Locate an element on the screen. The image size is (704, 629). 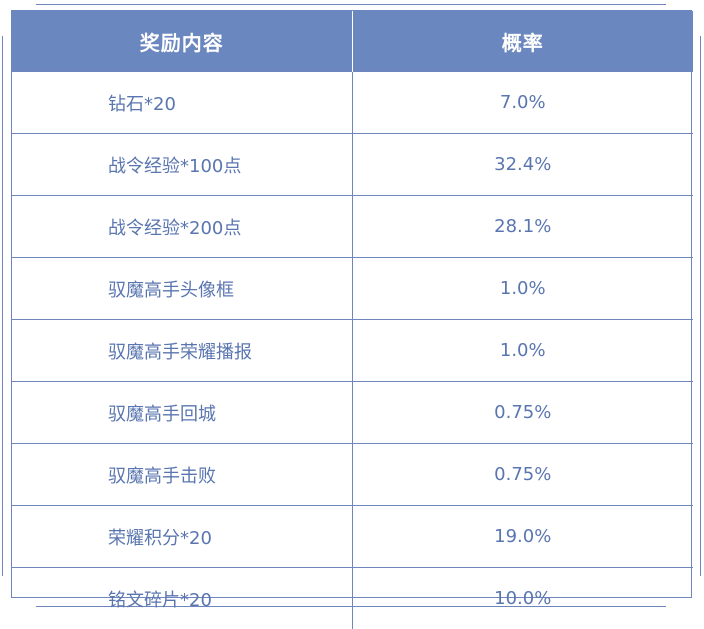
frame-top-line is located at coordinates (351, 4).